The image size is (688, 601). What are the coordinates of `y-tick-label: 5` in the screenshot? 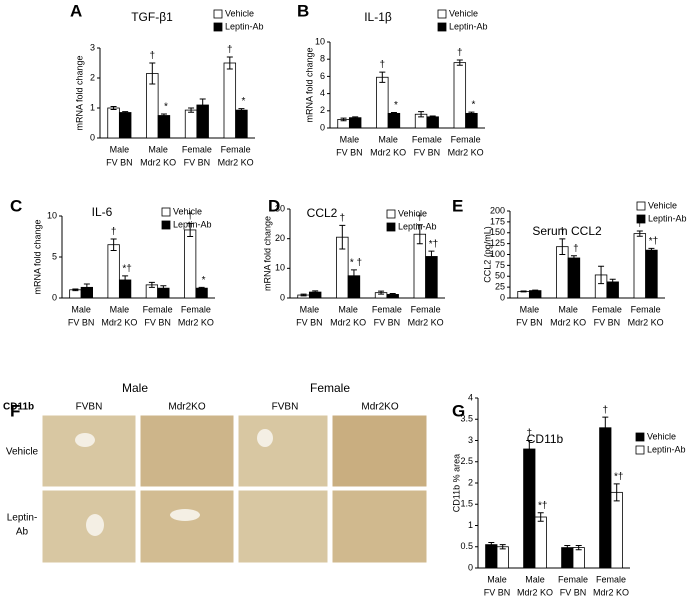 It's located at (54, 256).